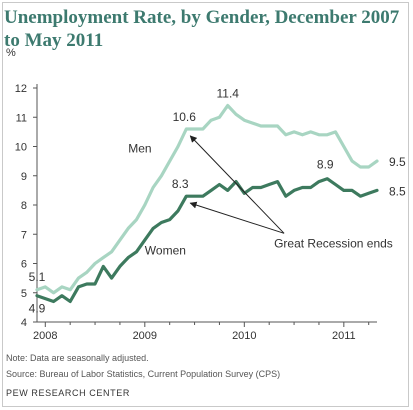 This screenshot has height=410, width=413. I want to click on data-label-women: 8.9, so click(325, 165).